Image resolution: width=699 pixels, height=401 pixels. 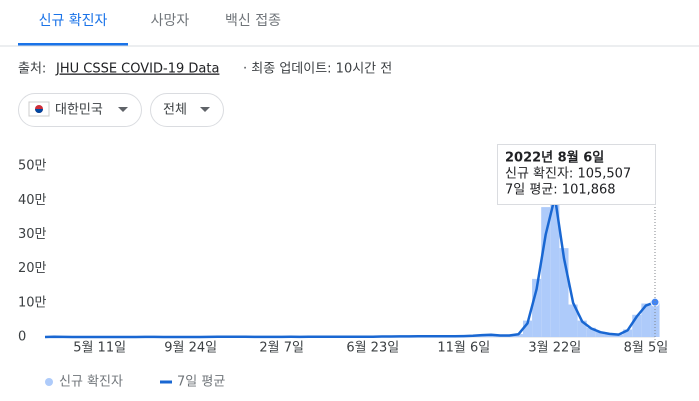 What do you see at coordinates (463, 348) in the screenshot?
I see `x-tick-label: 11월 6일` at bounding box center [463, 348].